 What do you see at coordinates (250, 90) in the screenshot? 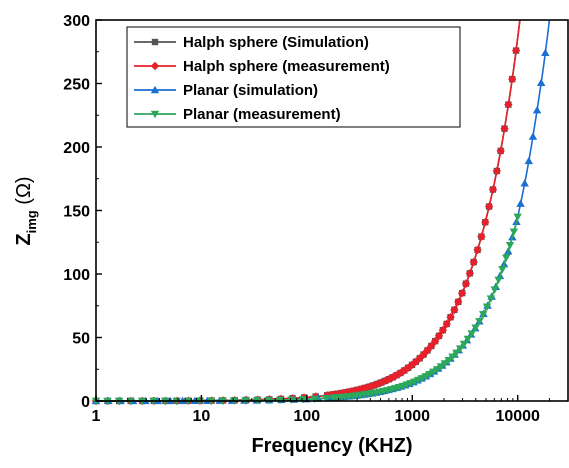
I see `legend-label: Planar (simulation)` at bounding box center [250, 90].